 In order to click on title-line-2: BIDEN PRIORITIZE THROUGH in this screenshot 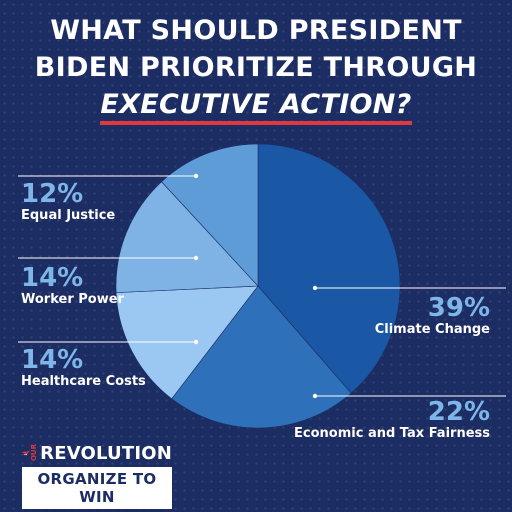, I will do `click(256, 67)`.